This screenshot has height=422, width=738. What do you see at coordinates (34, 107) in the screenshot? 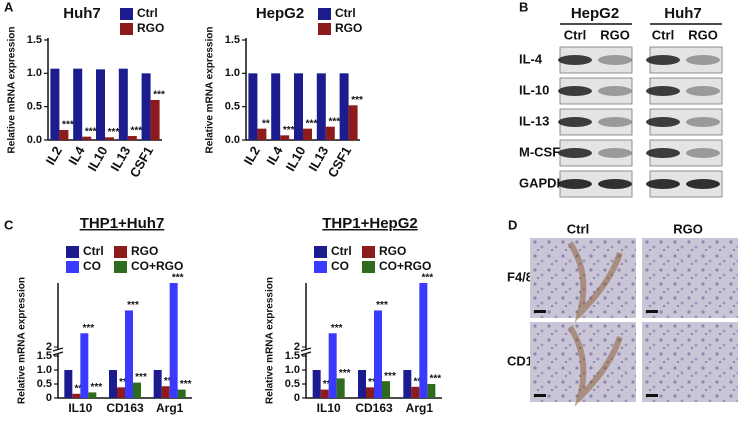
I see `y-tick-label: 0.5` at bounding box center [34, 107].